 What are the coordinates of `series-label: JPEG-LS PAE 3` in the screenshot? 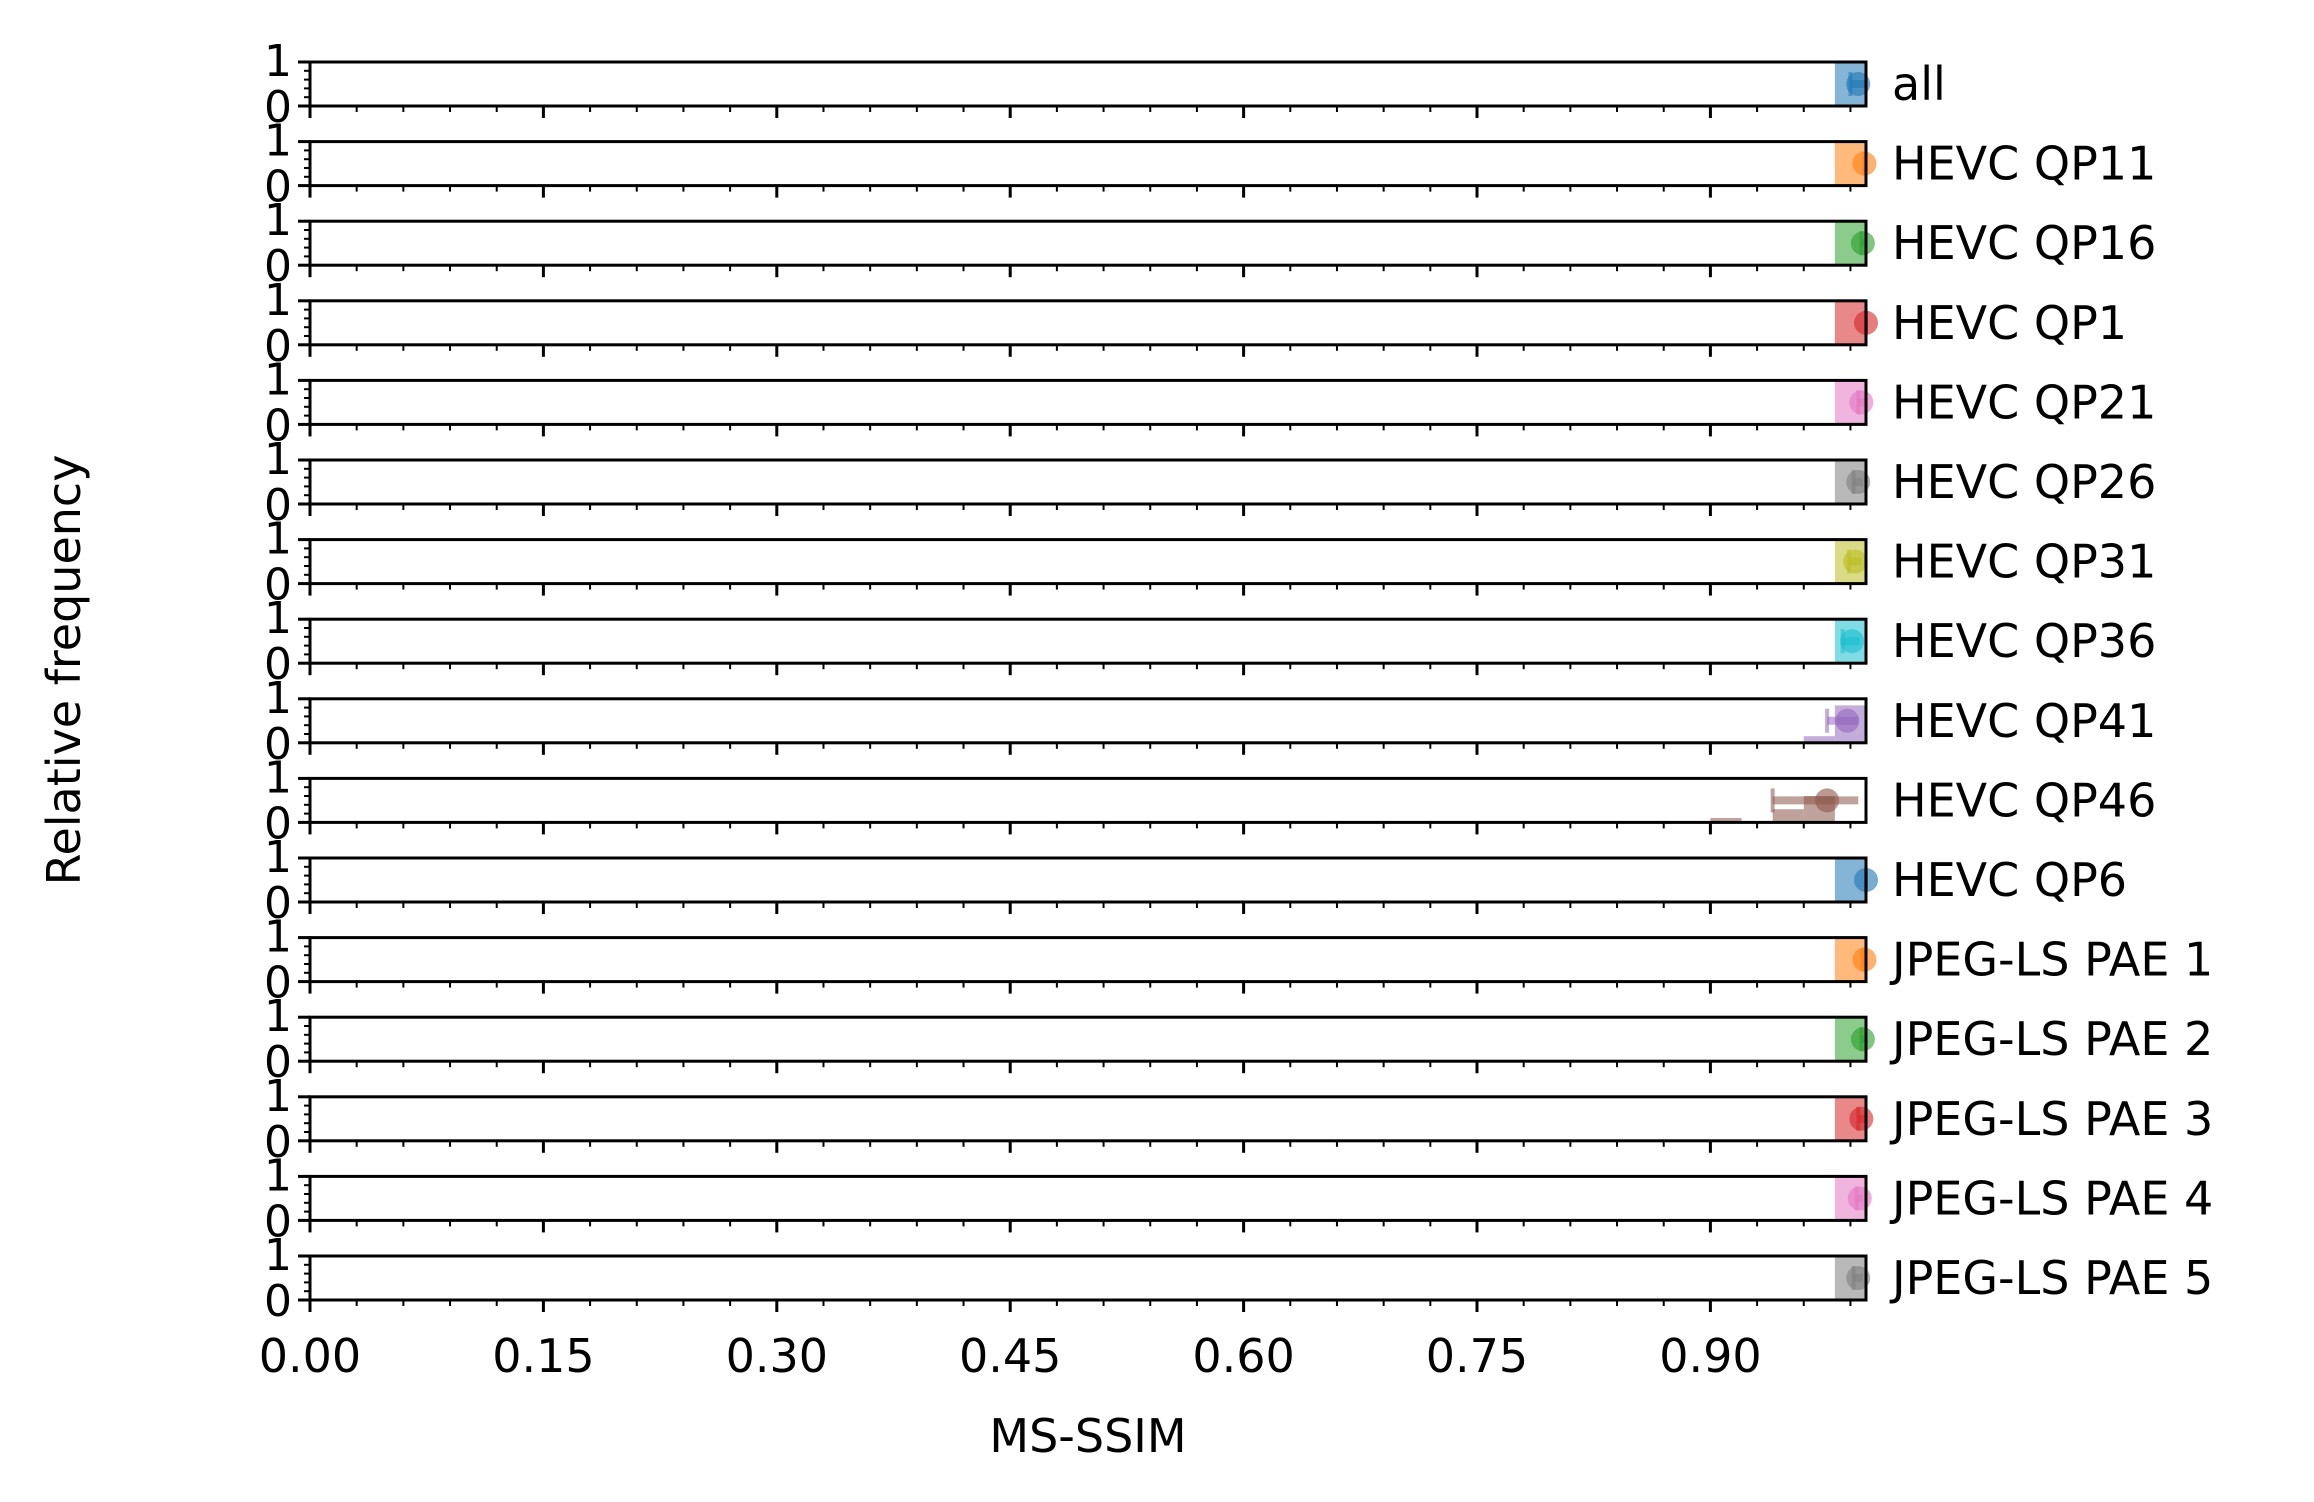 It's located at (2051, 1119).